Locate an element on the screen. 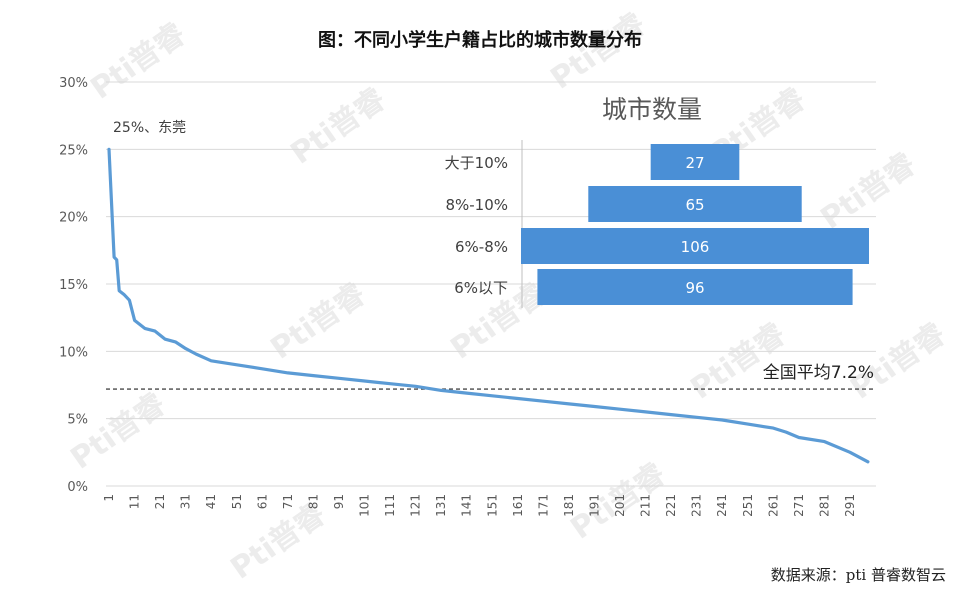 Image resolution: width=960 pixels, height=598 pixels. inset-bar-value: 96 is located at coordinates (694, 288).